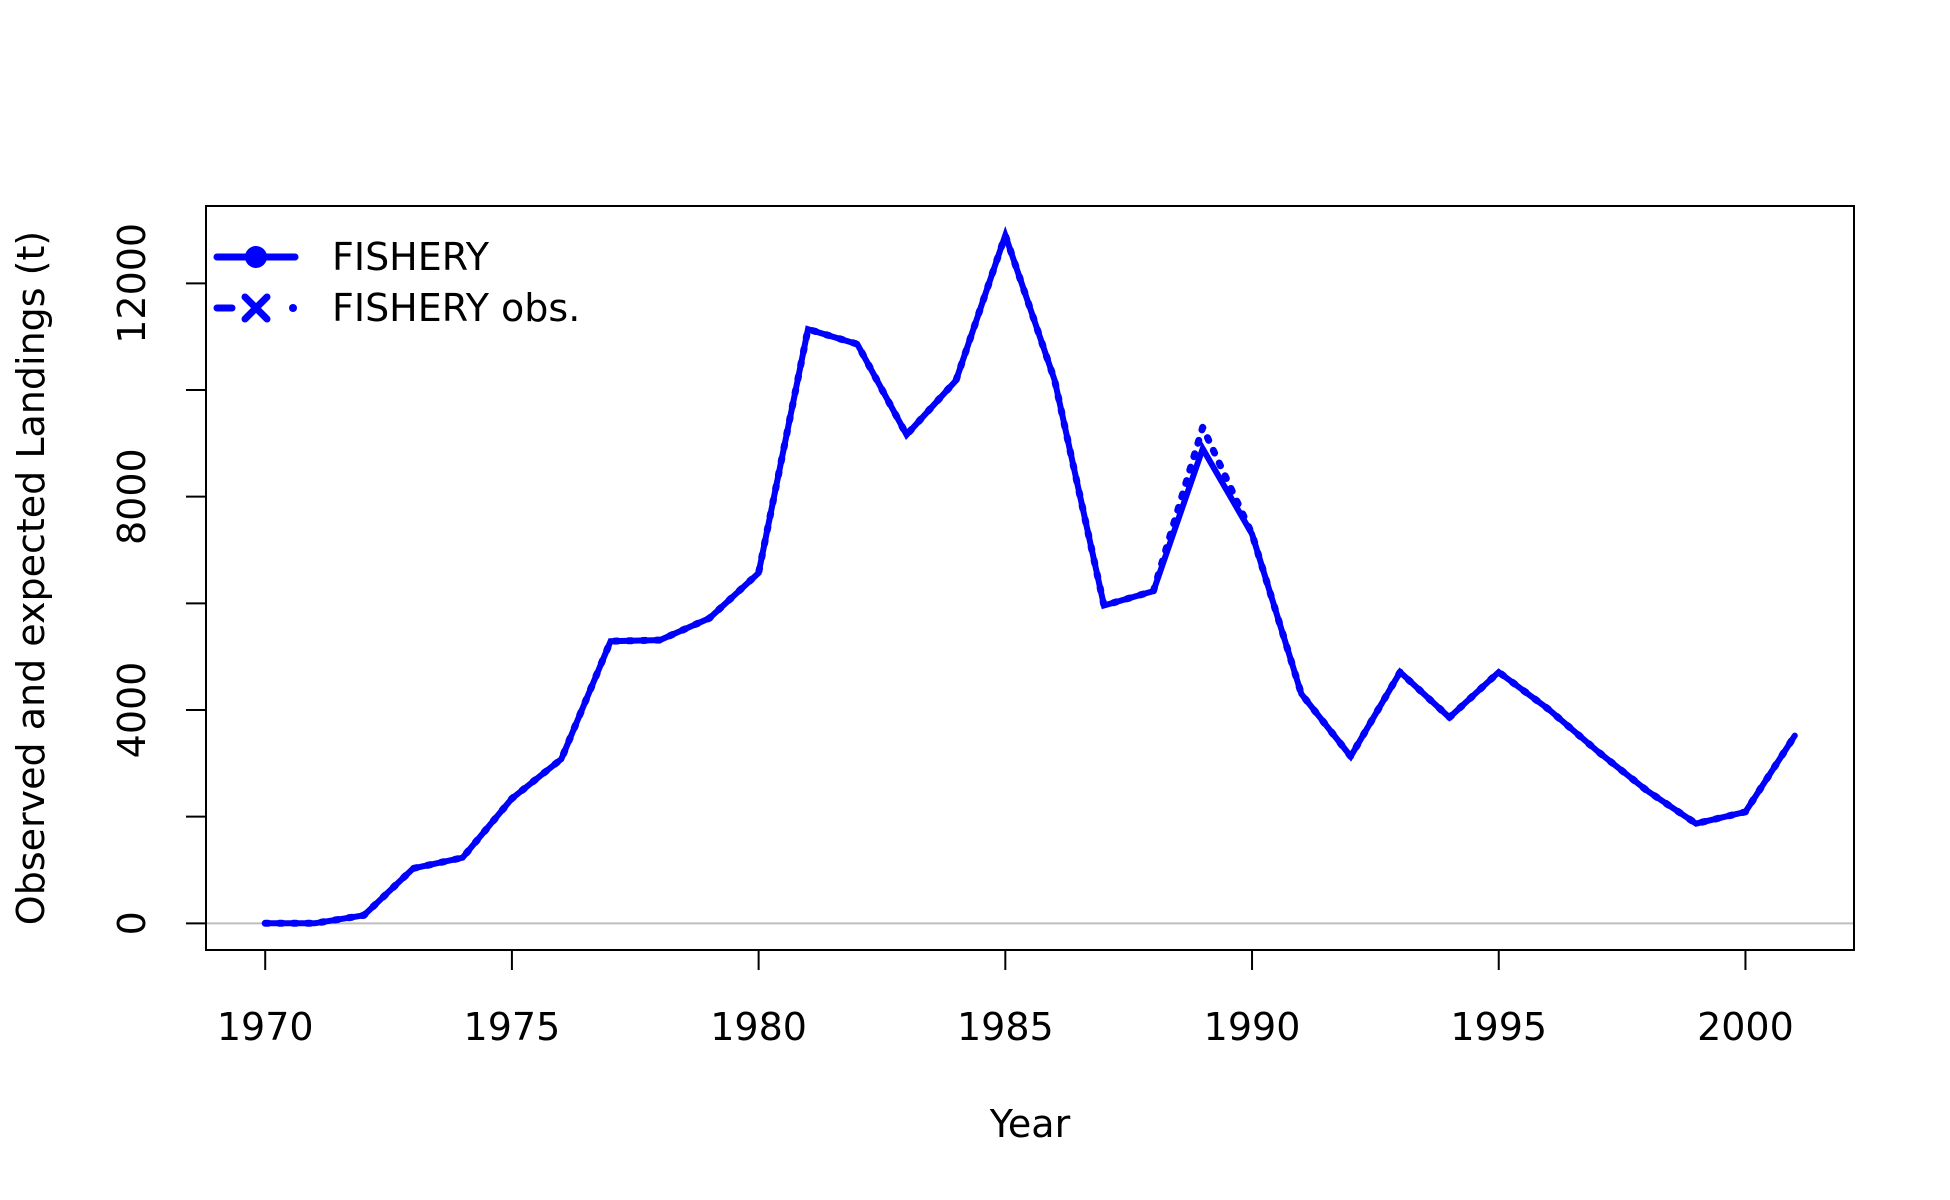 The height and width of the screenshot is (1200, 1950). Describe the element at coordinates (132, 496) in the screenshot. I see `y-tick-label: 8000` at that location.